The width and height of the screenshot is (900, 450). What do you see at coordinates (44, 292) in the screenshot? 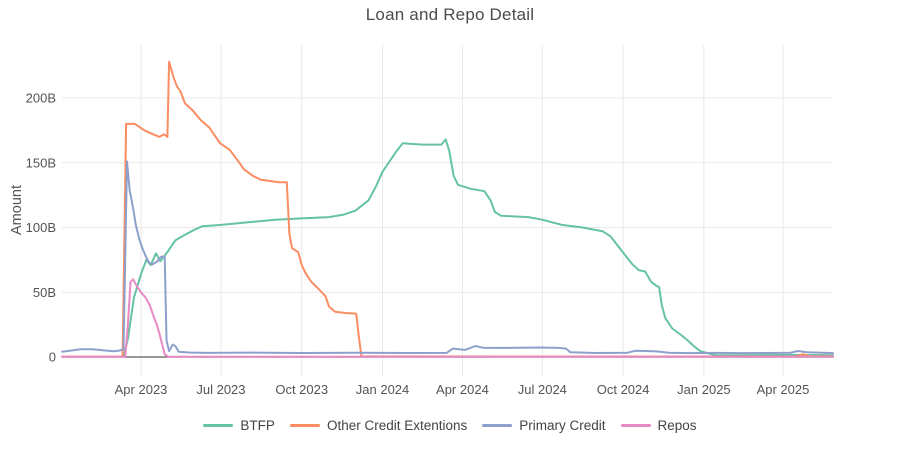
I see `y-tick-label-50B: 50B` at bounding box center [44, 292].